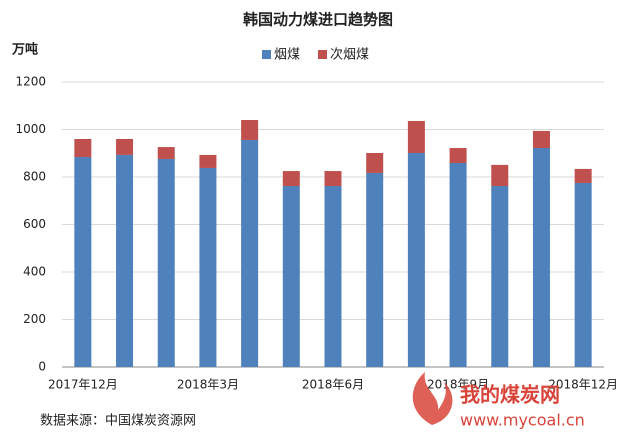 The width and height of the screenshot is (635, 437). Describe the element at coordinates (349, 55) in the screenshot. I see `legend-label: 次烟煤` at that location.